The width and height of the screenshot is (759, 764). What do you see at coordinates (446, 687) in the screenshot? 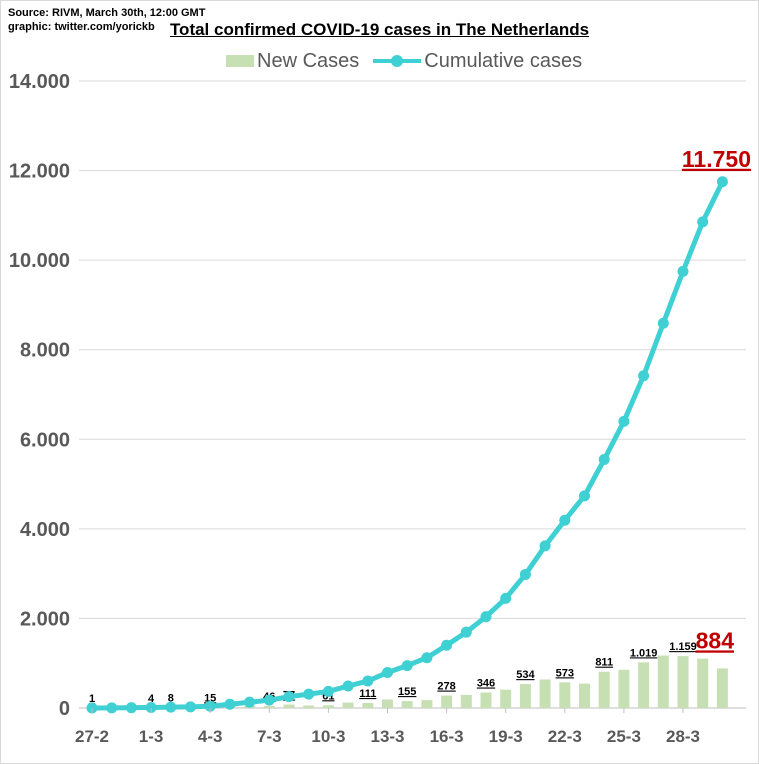
I see `bar-data-label: 278` at bounding box center [446, 687].